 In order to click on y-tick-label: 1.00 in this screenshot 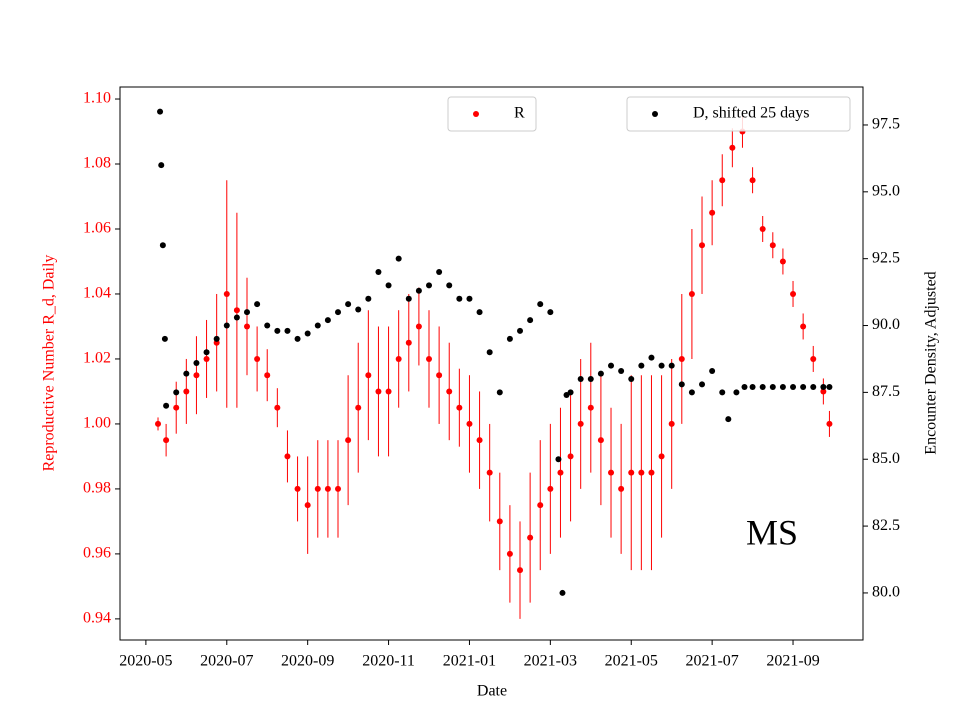, I will do `click(97, 423)`.